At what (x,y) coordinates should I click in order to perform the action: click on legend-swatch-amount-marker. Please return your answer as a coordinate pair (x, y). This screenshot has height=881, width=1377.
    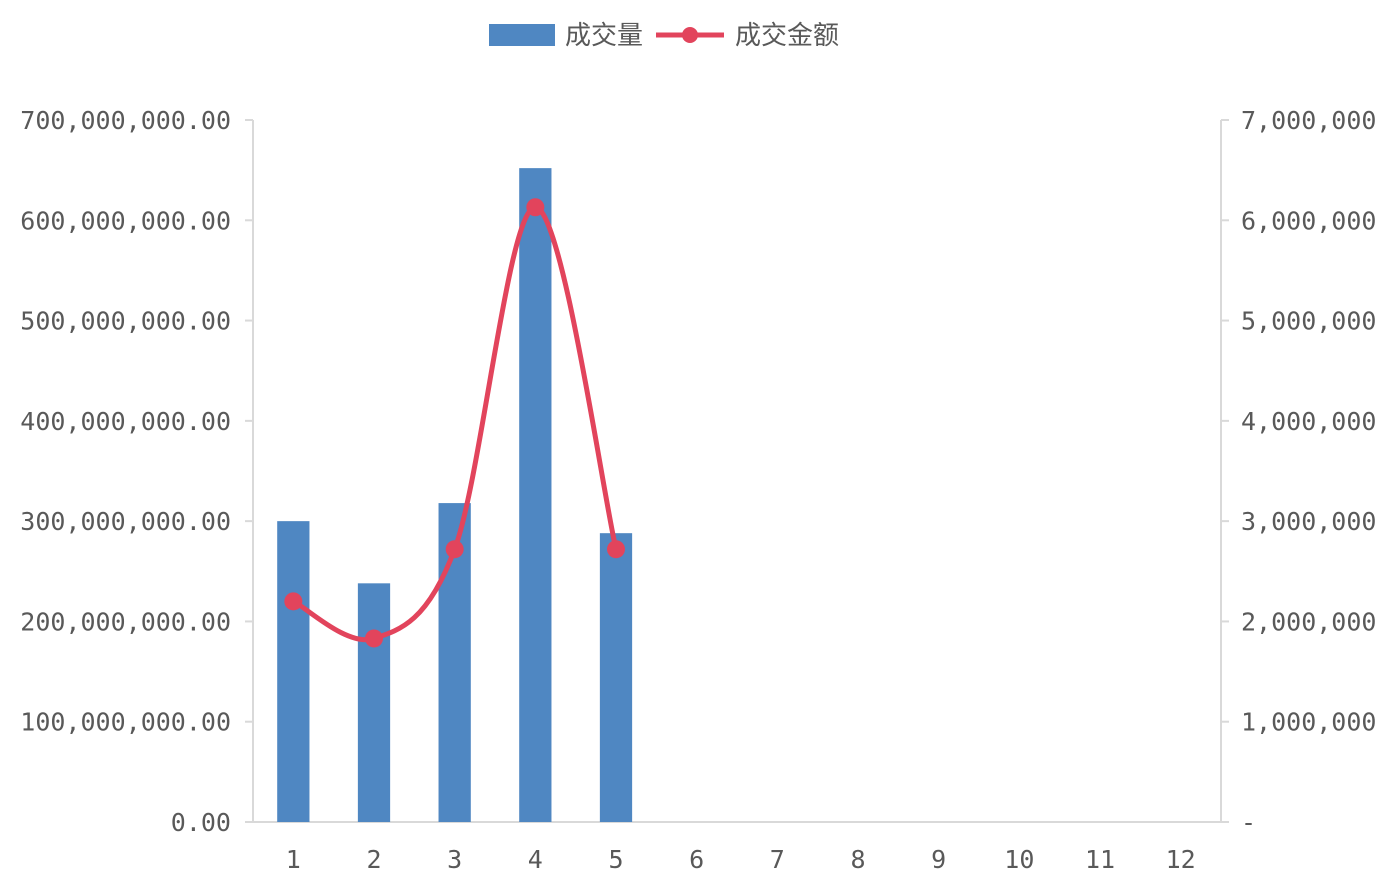
    Looking at the image, I should click on (690, 35).